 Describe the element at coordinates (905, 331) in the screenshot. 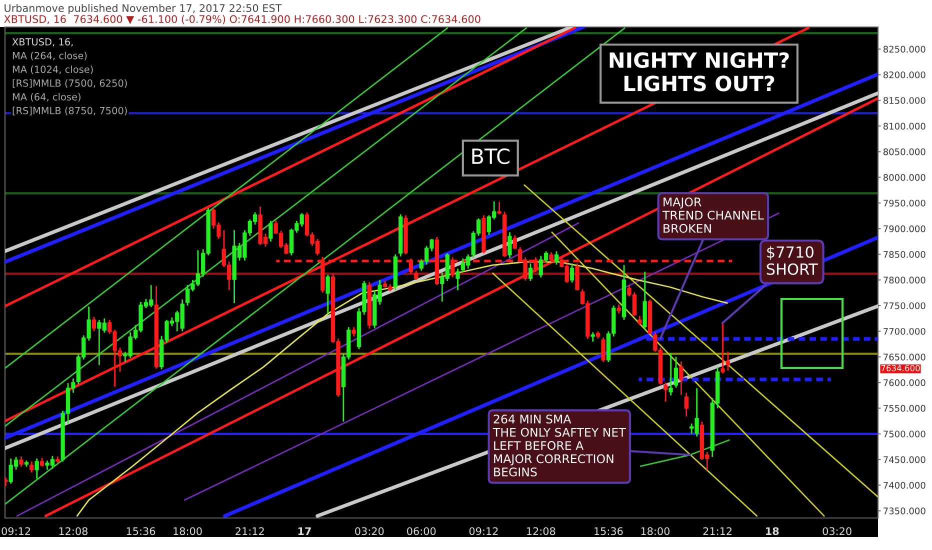

I see `y-tick-label: 7700.000` at that location.